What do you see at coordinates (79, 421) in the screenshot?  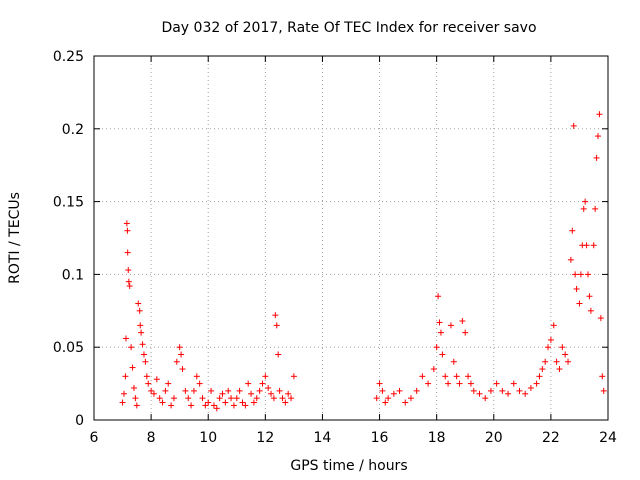 I see `y-tick-label: 0` at bounding box center [79, 421].